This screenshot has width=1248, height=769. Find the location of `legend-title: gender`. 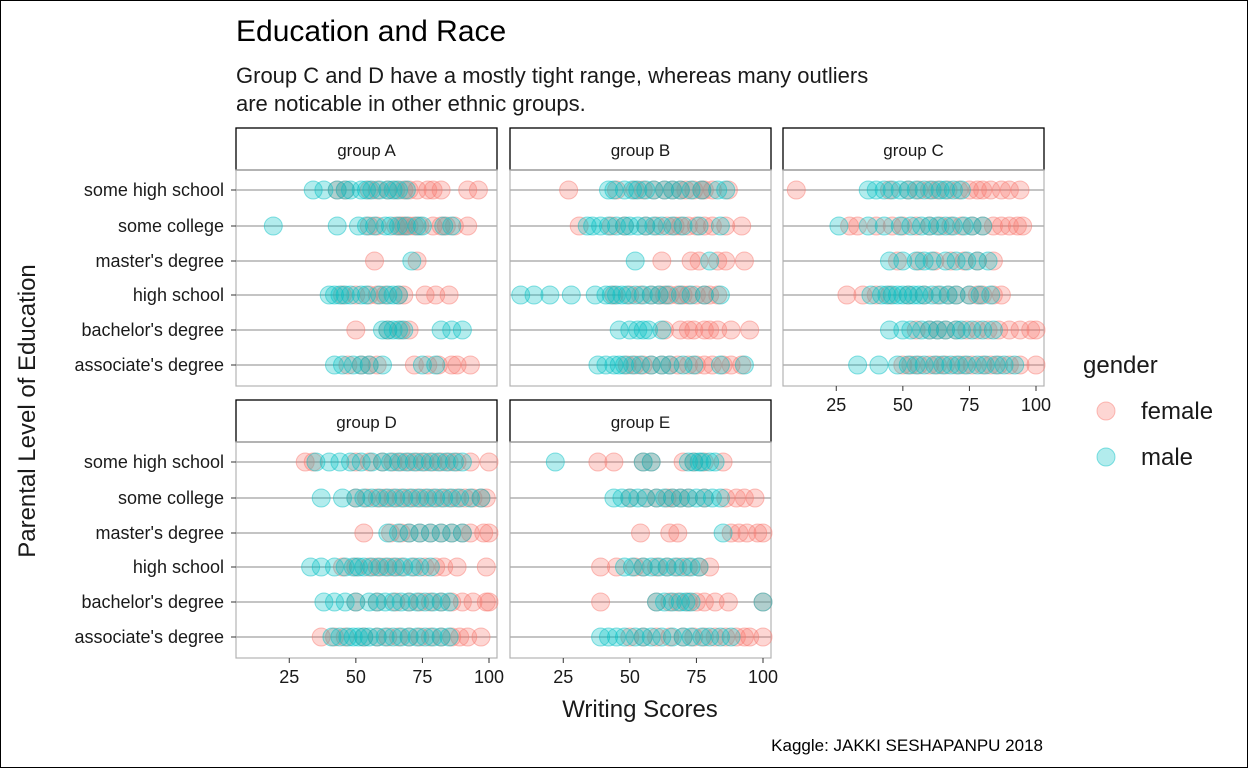

legend-title: gender is located at coordinates (1120, 365).